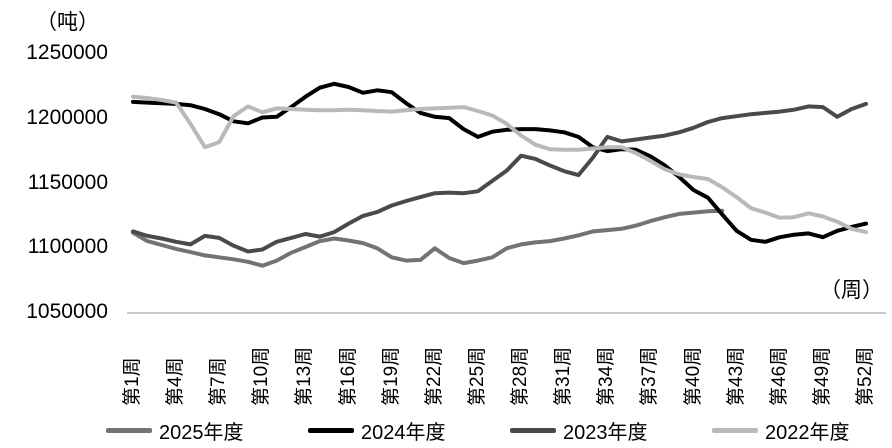  What do you see at coordinates (176, 381) in the screenshot?
I see `x-tick-label: 第4周` at bounding box center [176, 381].